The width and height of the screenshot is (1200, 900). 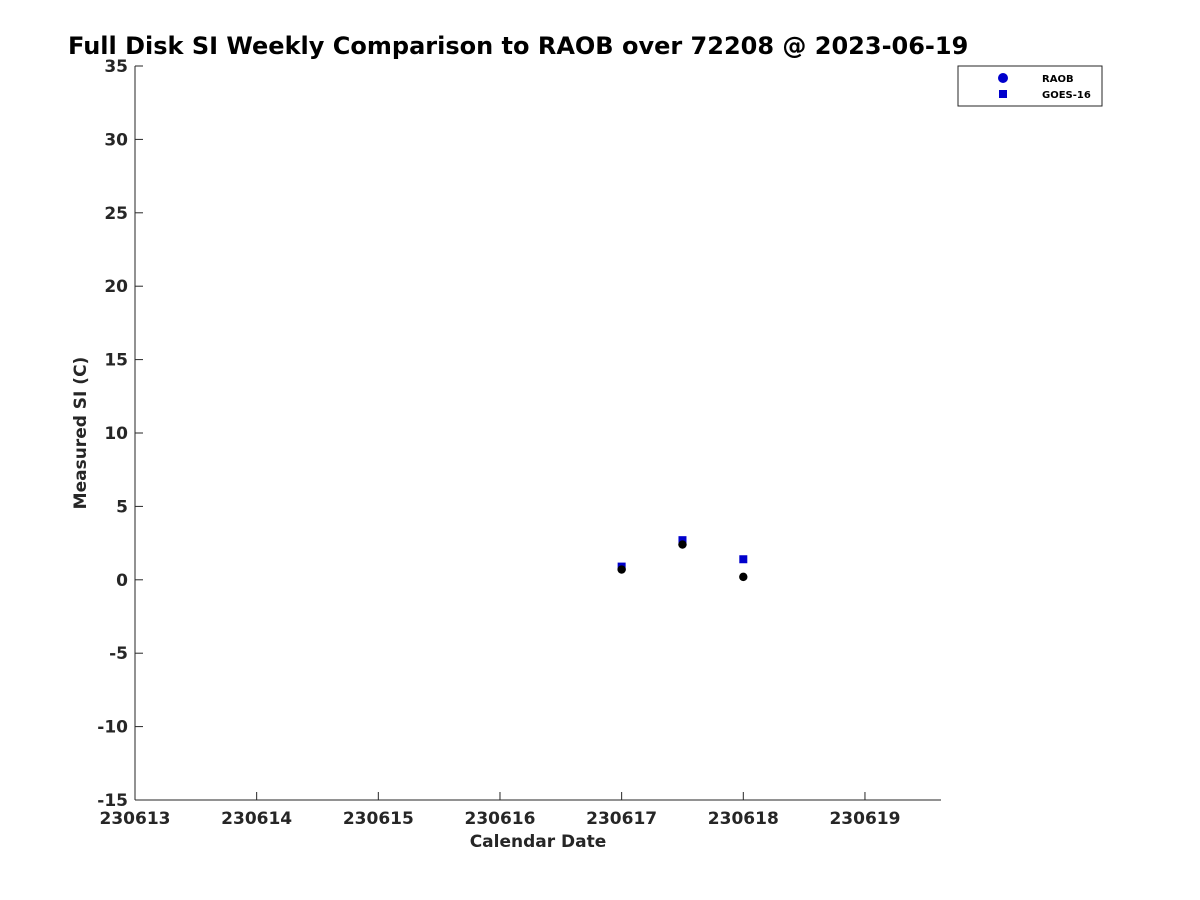 I want to click on legend-marker-raob, so click(x=1003, y=78).